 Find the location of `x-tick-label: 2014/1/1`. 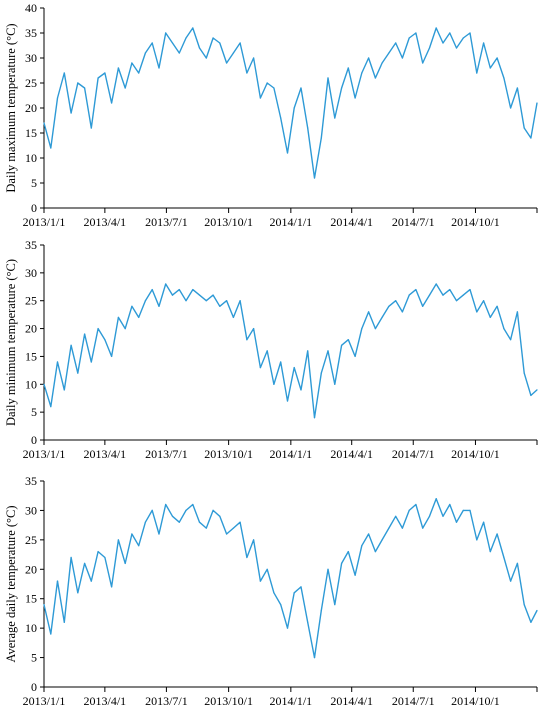

x-tick-label: 2014/1/1 is located at coordinates (291, 701).